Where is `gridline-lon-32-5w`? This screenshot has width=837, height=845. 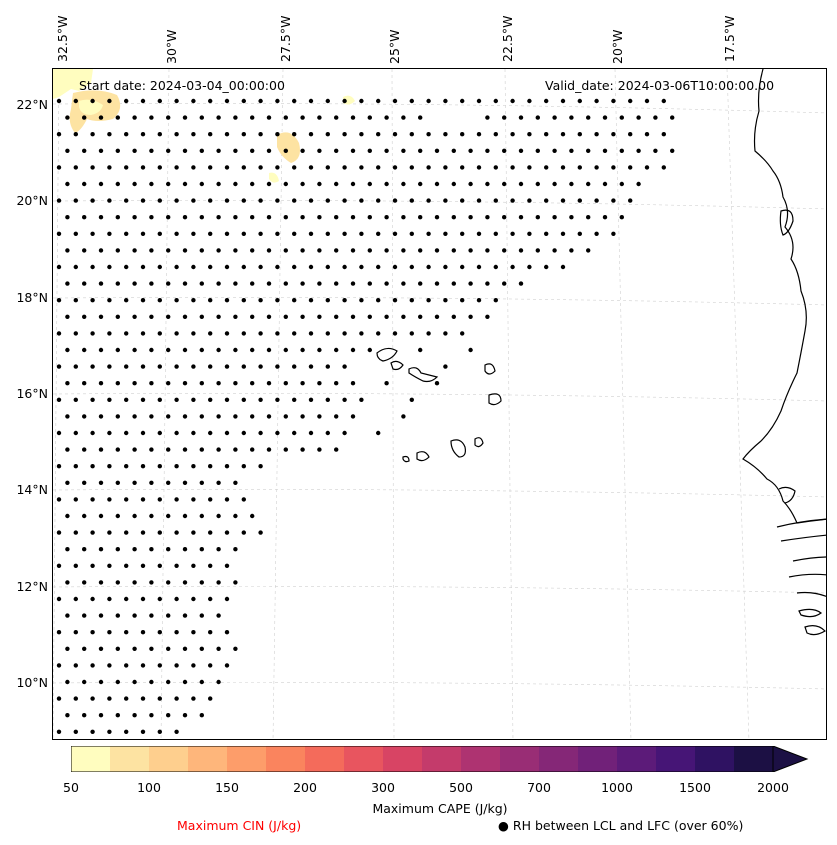 gridline-lon-32-5w is located at coordinates (56, 404).